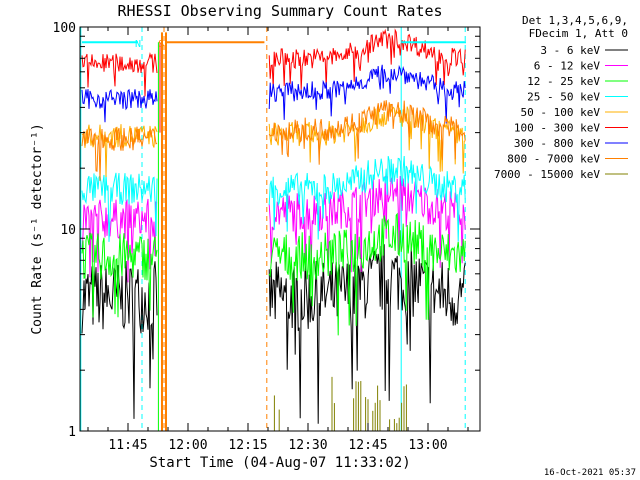 The image size is (640, 480). What do you see at coordinates (161, 44) in the screenshot?
I see `marker-label-s: S` at bounding box center [161, 44].